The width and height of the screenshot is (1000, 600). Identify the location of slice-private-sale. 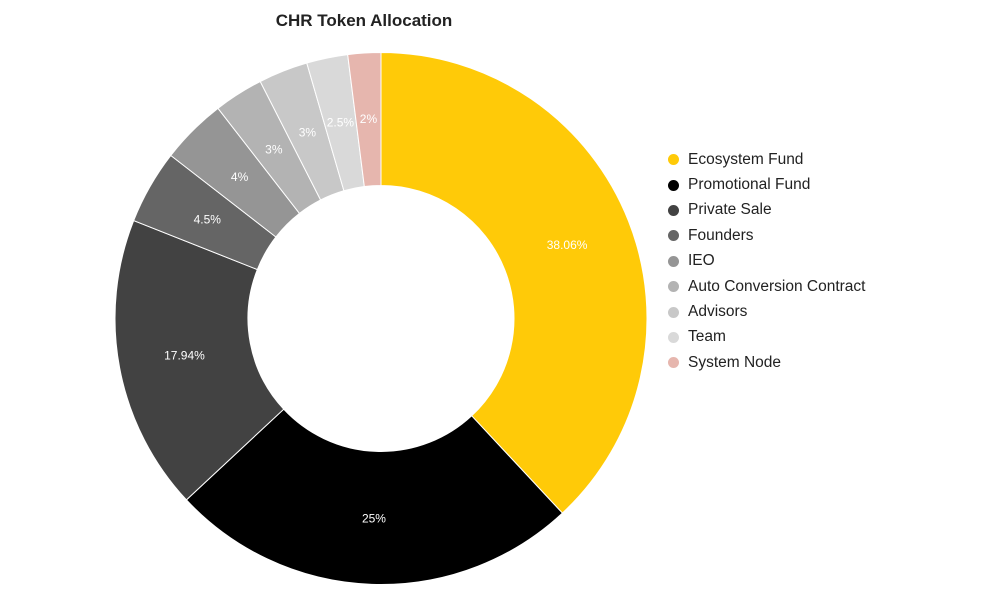
(199, 360).